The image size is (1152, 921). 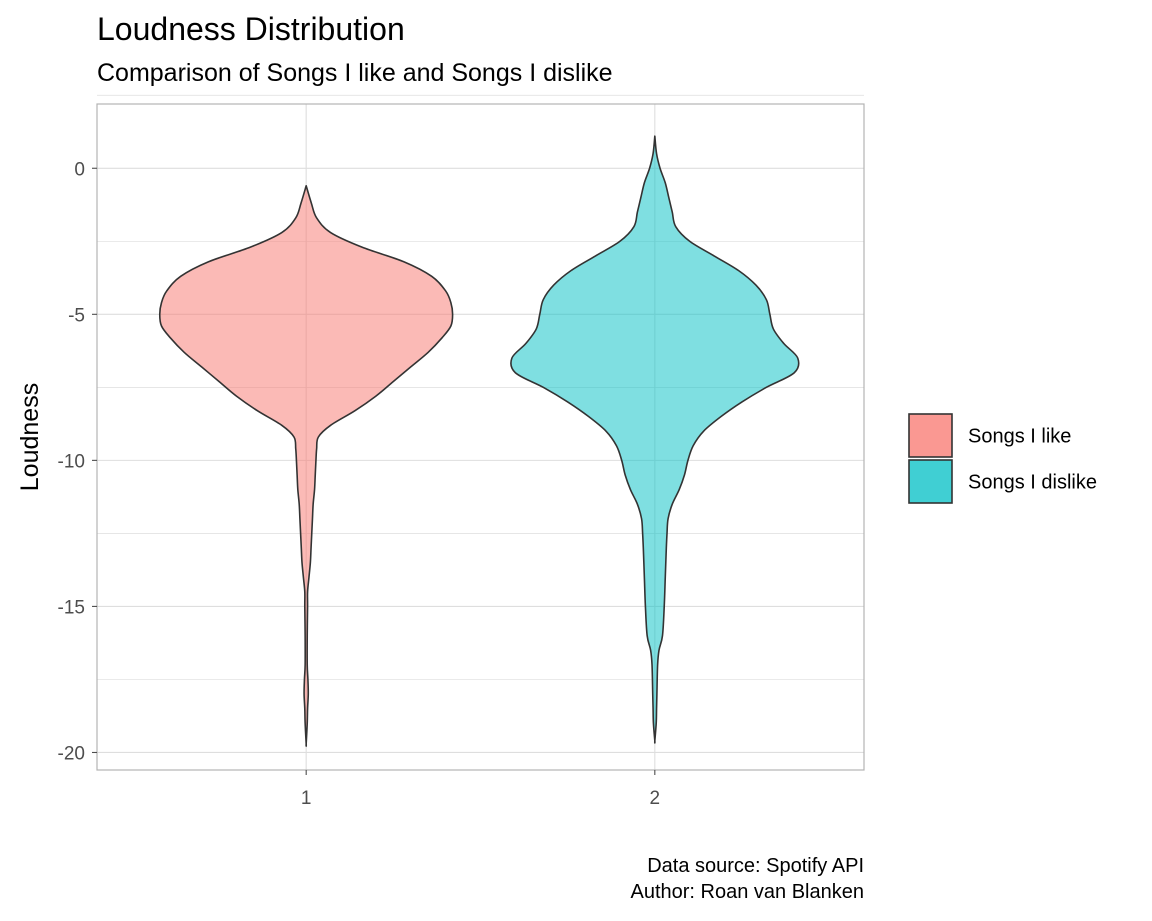 What do you see at coordinates (655, 798) in the screenshot?
I see `x-tick-label: 2` at bounding box center [655, 798].